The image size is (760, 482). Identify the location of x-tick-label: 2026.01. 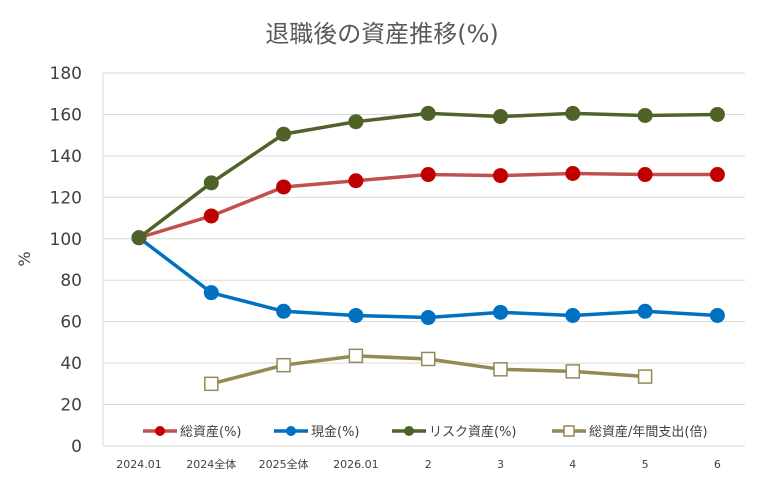
(356, 464).